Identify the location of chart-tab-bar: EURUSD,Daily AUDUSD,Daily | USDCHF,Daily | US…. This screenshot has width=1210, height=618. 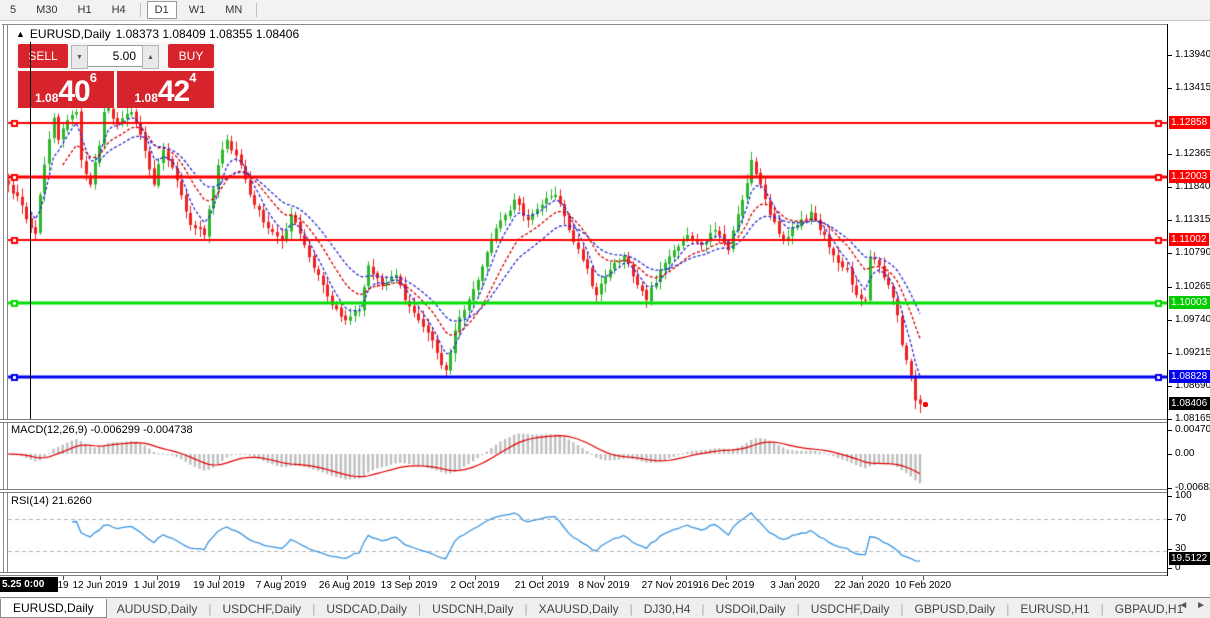
(605, 607).